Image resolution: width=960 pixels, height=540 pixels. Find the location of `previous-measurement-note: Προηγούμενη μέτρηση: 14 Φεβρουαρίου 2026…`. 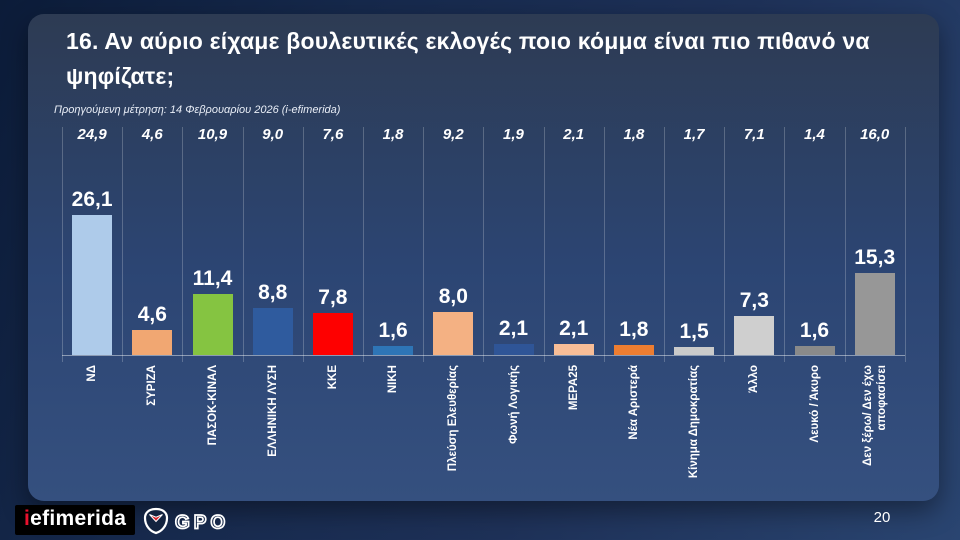

previous-measurement-note: Προηγούμενη μέτρηση: 14 Φεβρουαρίου 2026… is located at coordinates (197, 110).